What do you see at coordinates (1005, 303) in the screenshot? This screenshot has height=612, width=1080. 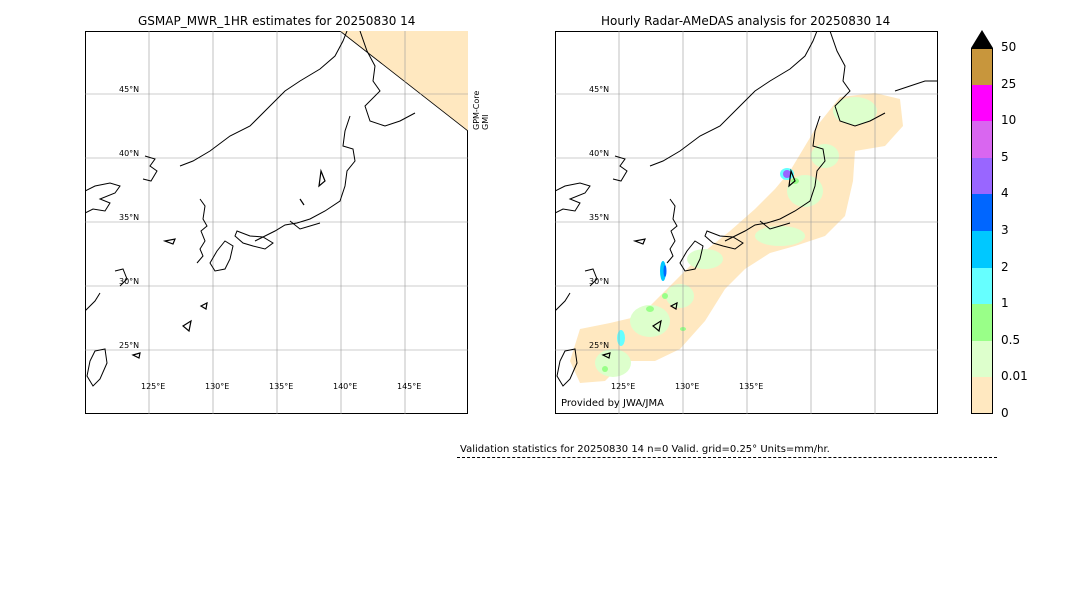 I see `colorbar-tick-label: 1` at bounding box center [1005, 303].